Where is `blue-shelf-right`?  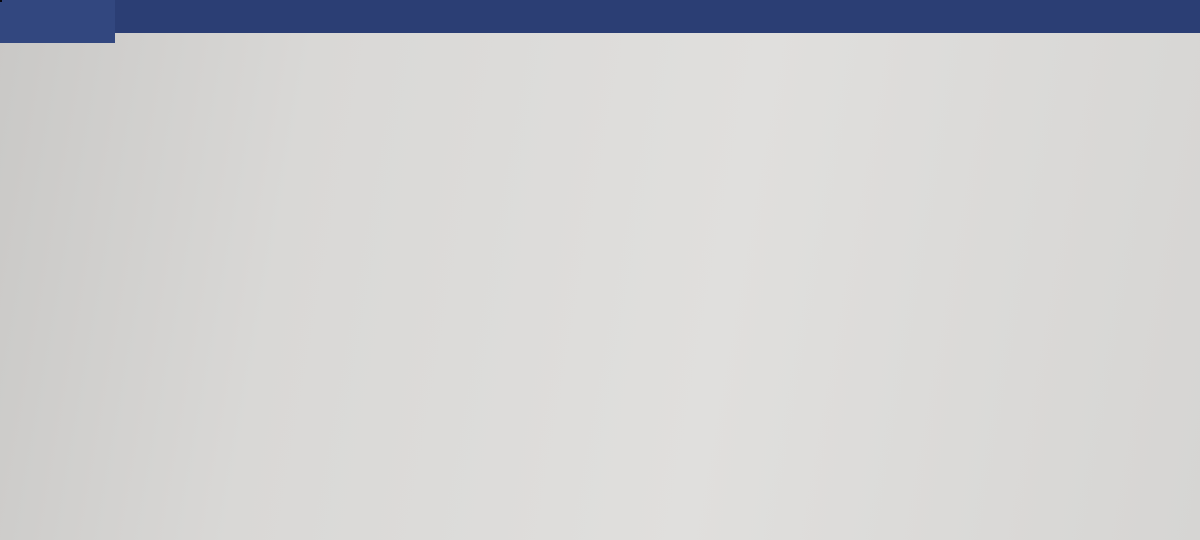
blue-shelf-right is located at coordinates (57, 21).